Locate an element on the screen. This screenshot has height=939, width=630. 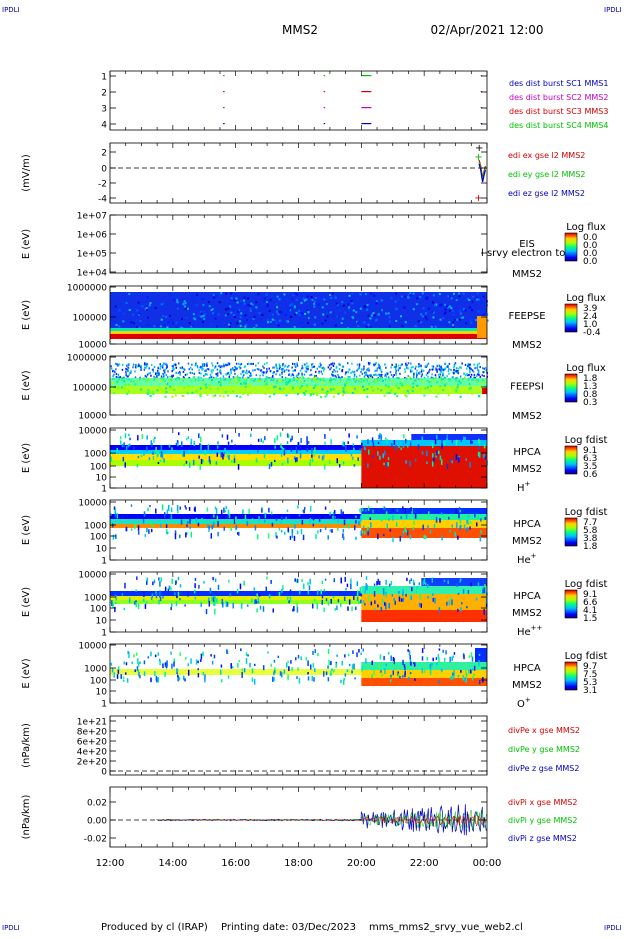
divpi-data is located at coordinates (298, 820).